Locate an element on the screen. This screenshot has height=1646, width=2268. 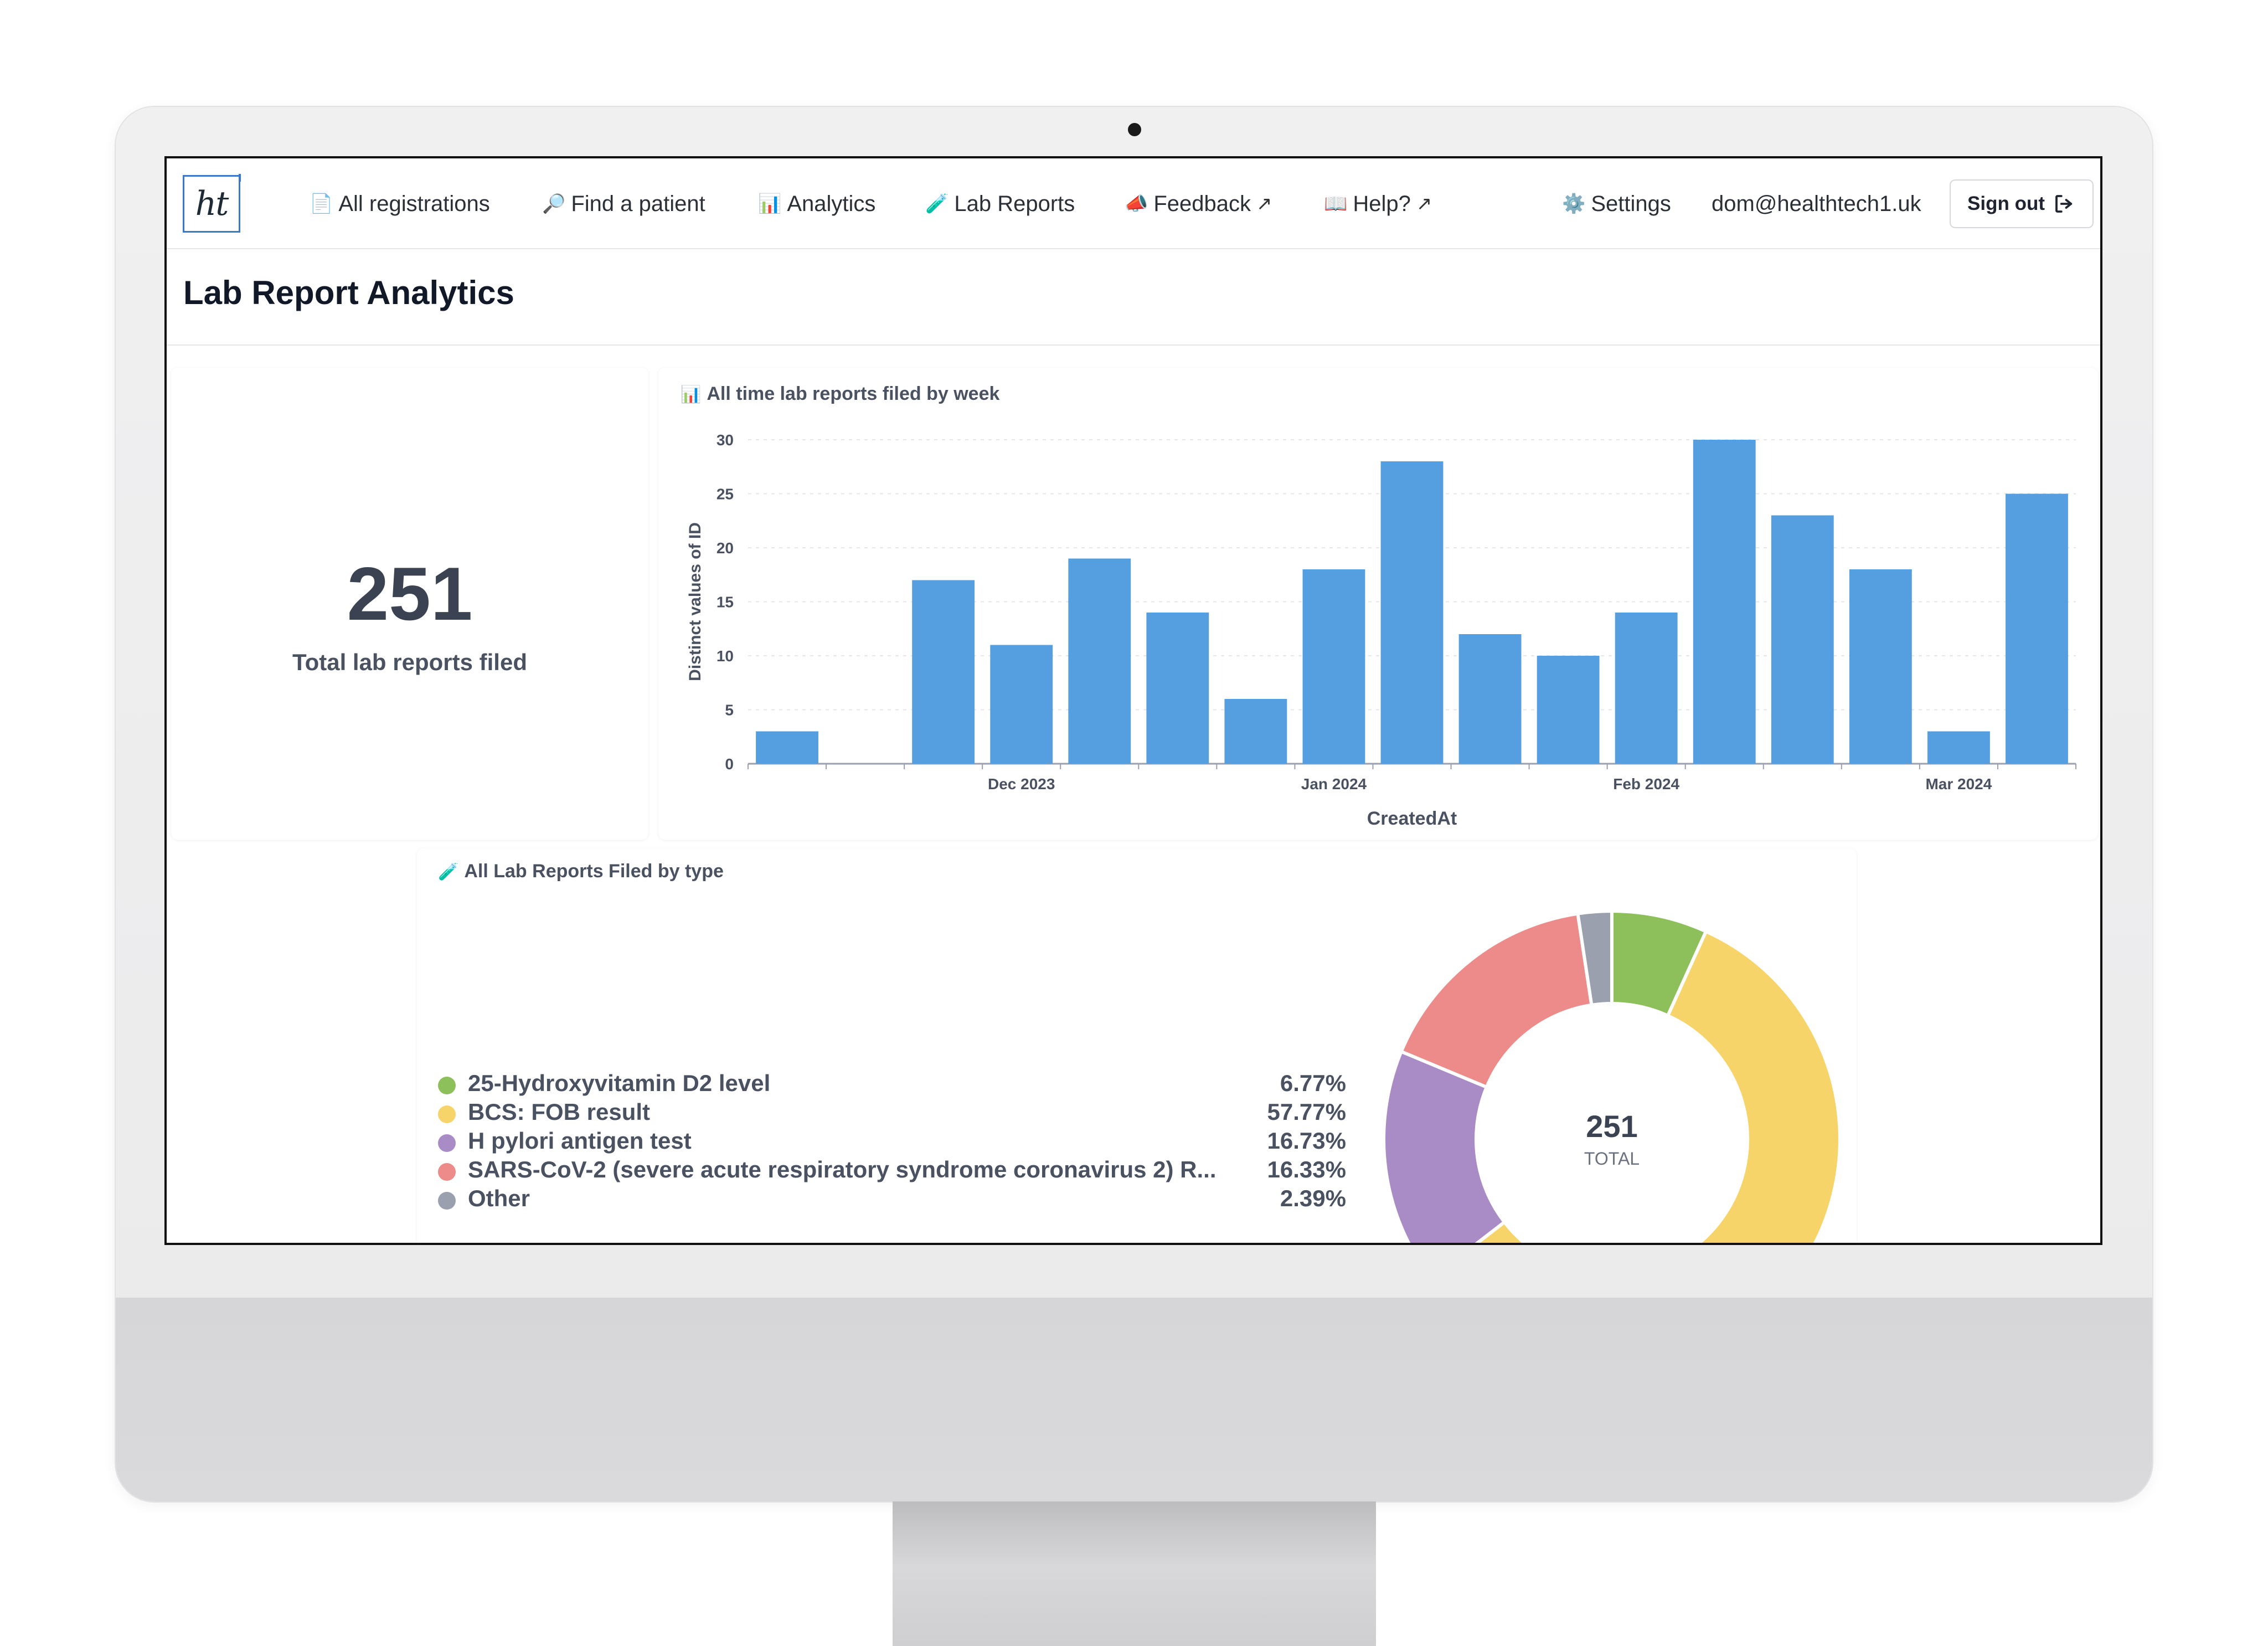
legend-percent: 57.77% is located at coordinates (1306, 1112).